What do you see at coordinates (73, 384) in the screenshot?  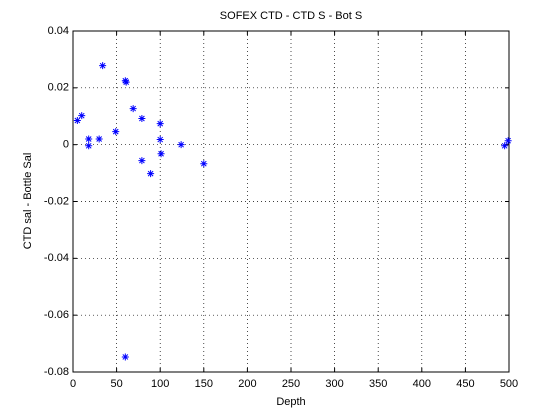 I see `x-tick-label: 0` at bounding box center [73, 384].